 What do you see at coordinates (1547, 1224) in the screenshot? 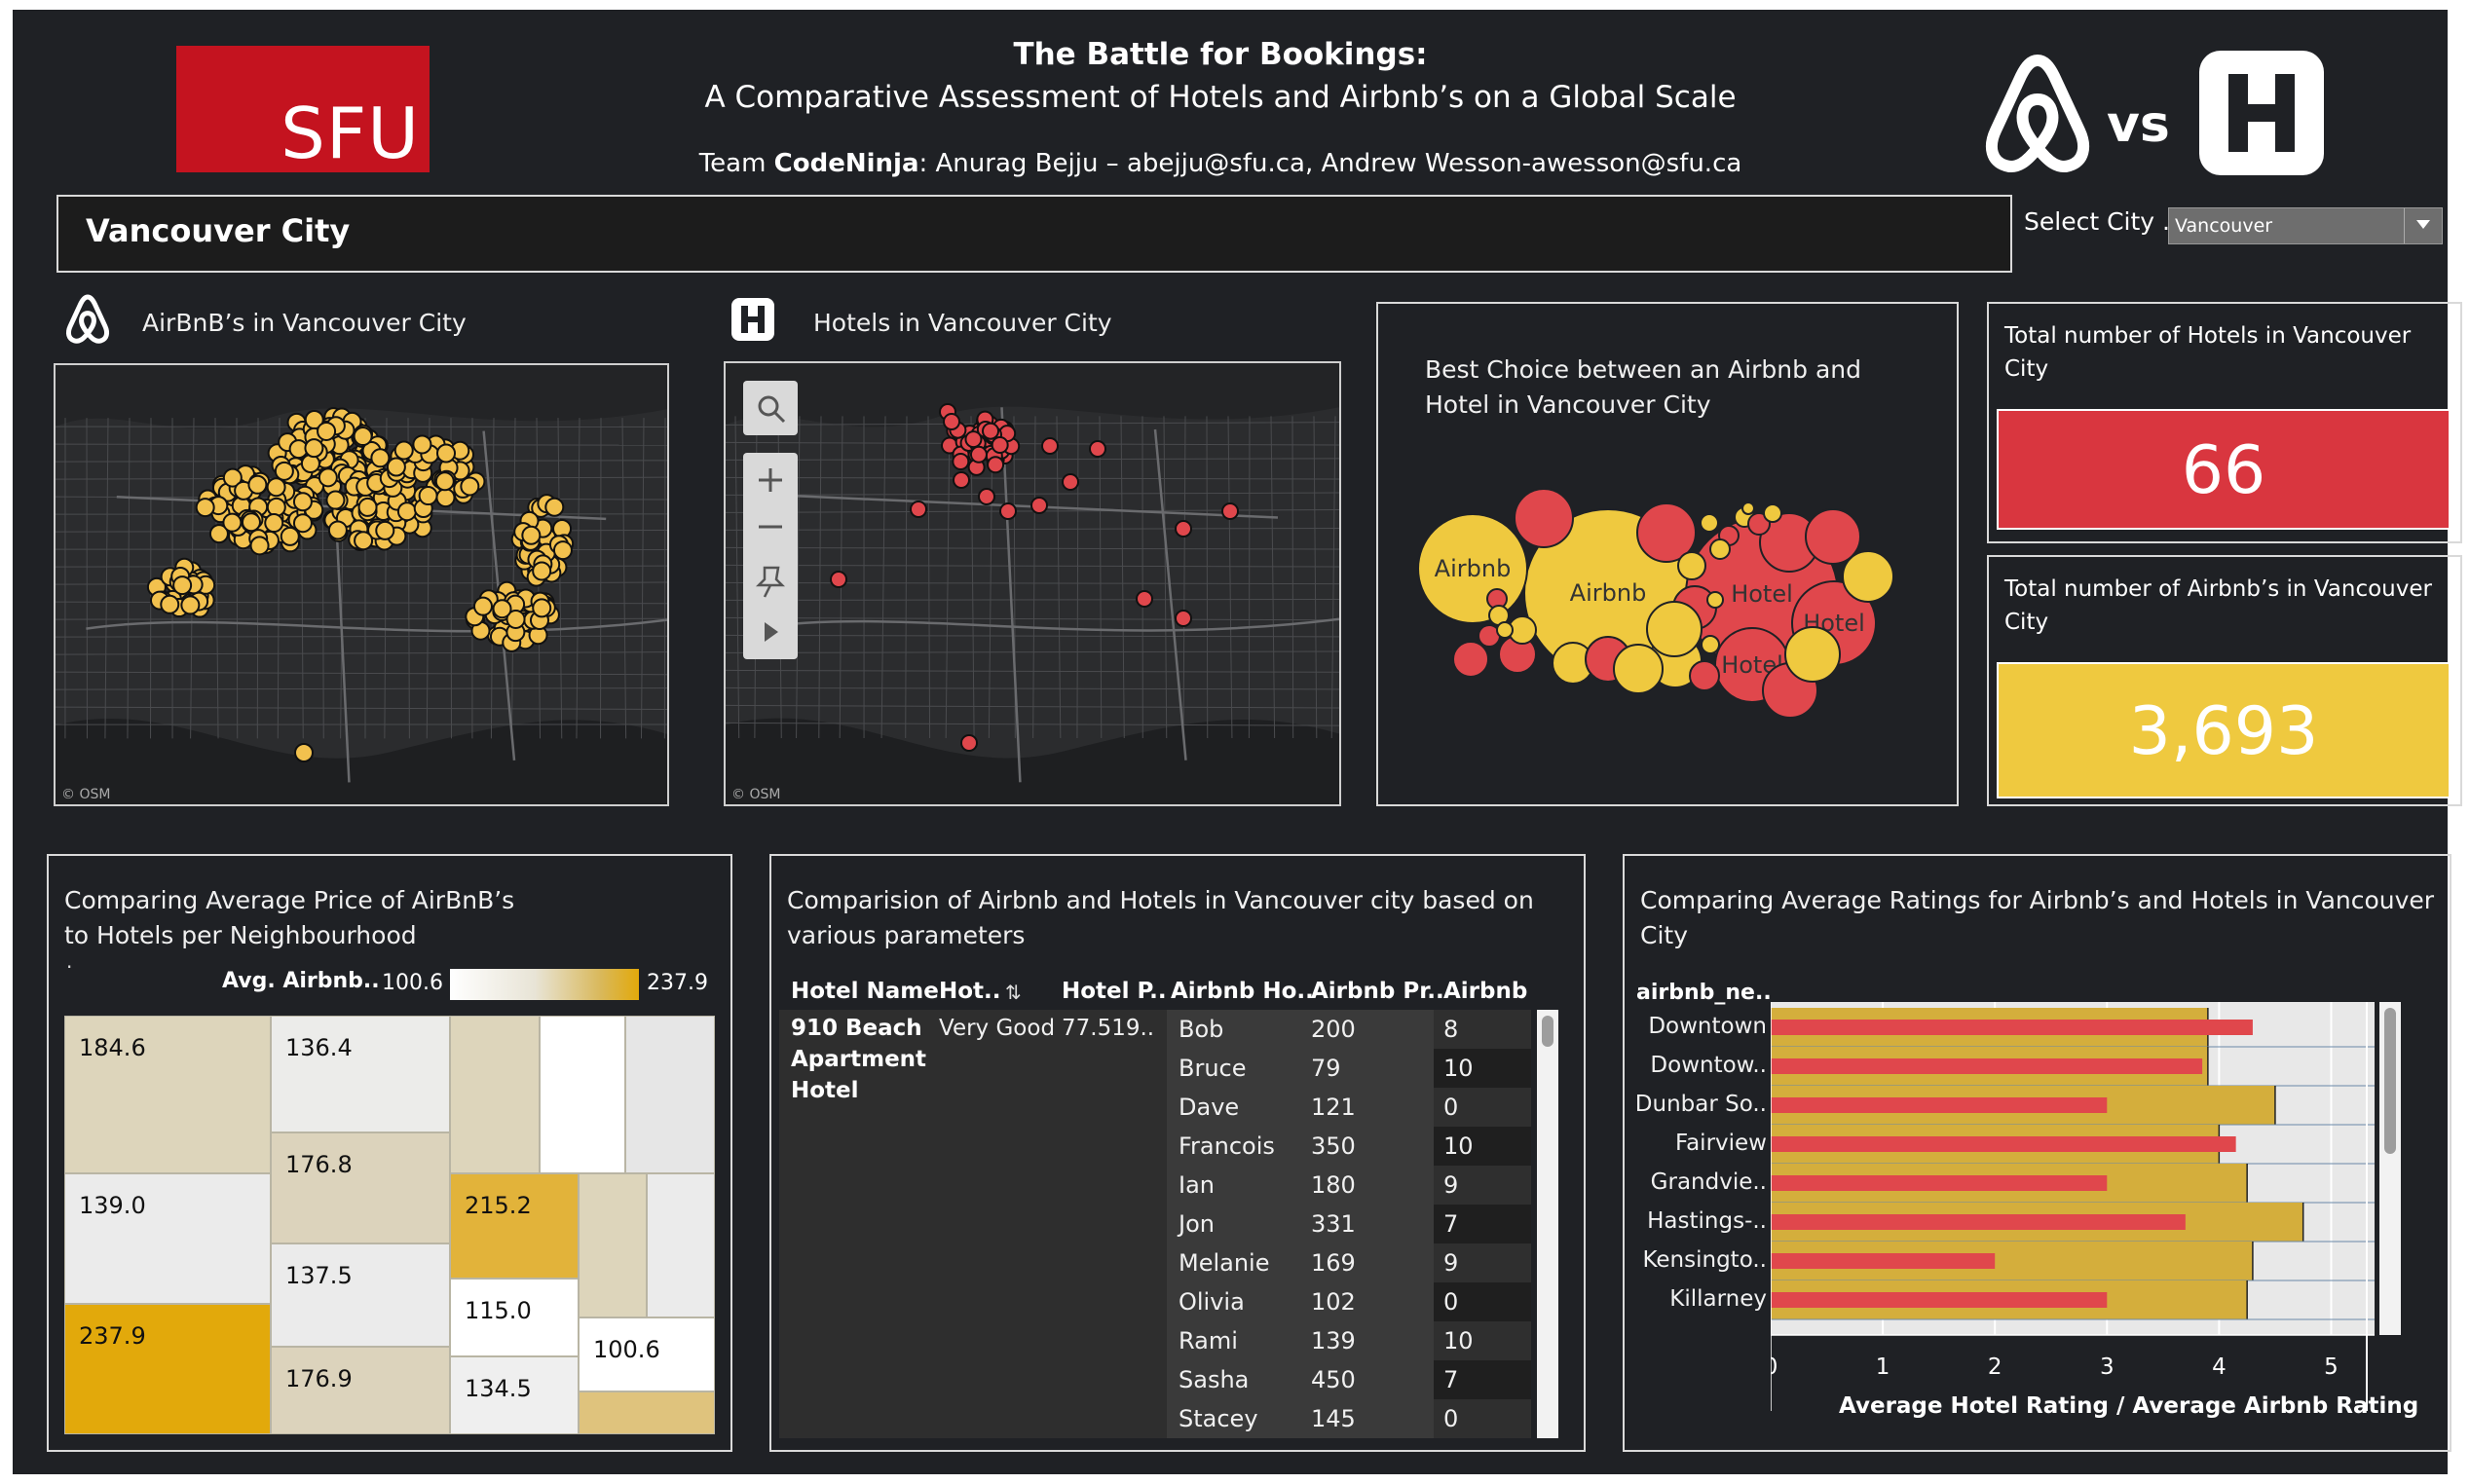
I see `table-scrollbar` at bounding box center [1547, 1224].